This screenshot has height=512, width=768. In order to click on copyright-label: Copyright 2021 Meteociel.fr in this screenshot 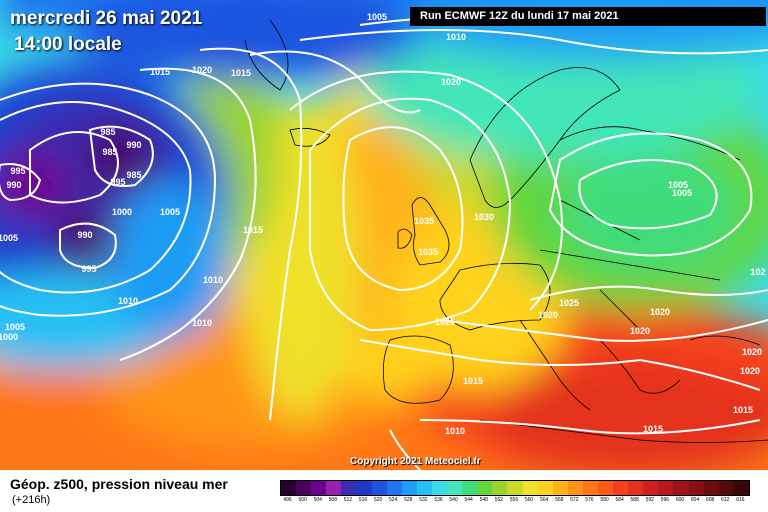, I will do `click(415, 461)`.